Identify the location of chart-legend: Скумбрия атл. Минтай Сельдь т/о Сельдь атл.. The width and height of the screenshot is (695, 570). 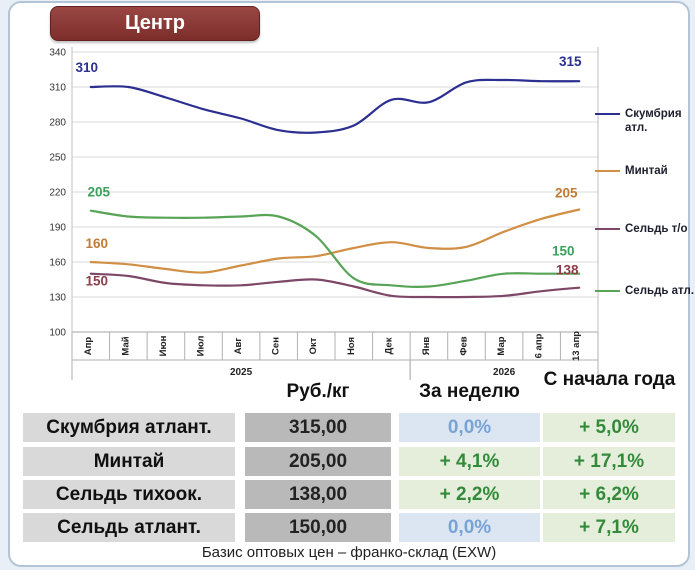
(645, 173).